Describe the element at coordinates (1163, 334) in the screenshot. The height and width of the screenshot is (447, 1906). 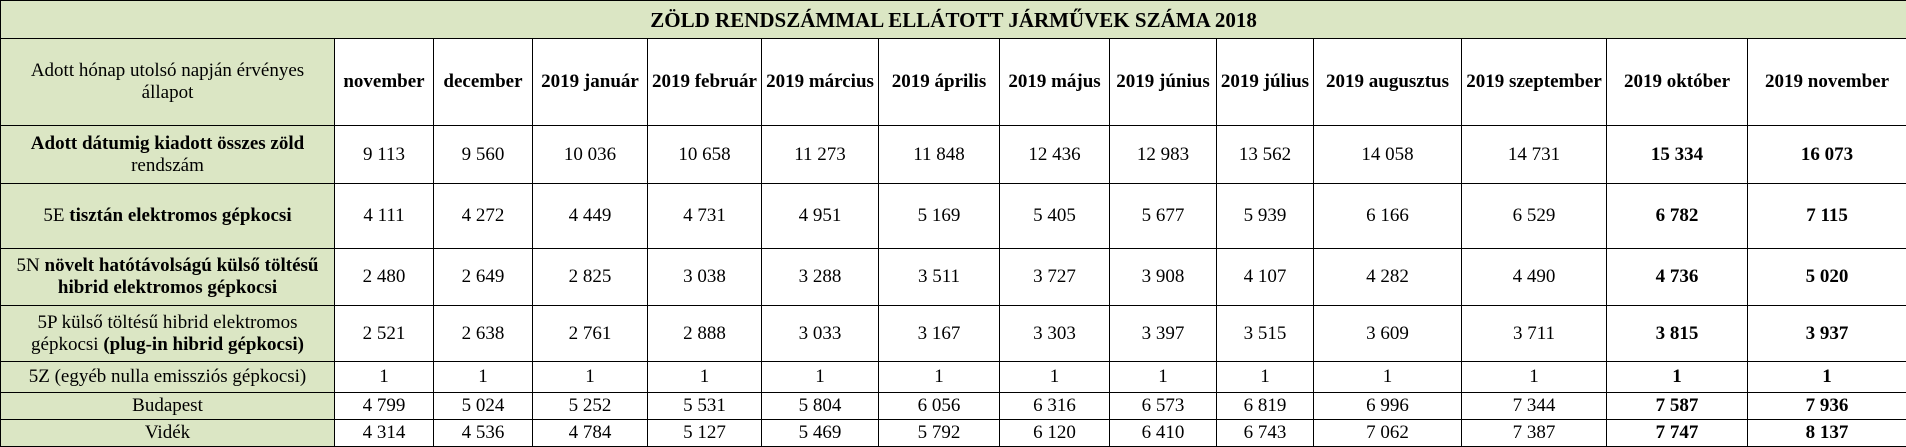
I see `table-cell: 3 397` at that location.